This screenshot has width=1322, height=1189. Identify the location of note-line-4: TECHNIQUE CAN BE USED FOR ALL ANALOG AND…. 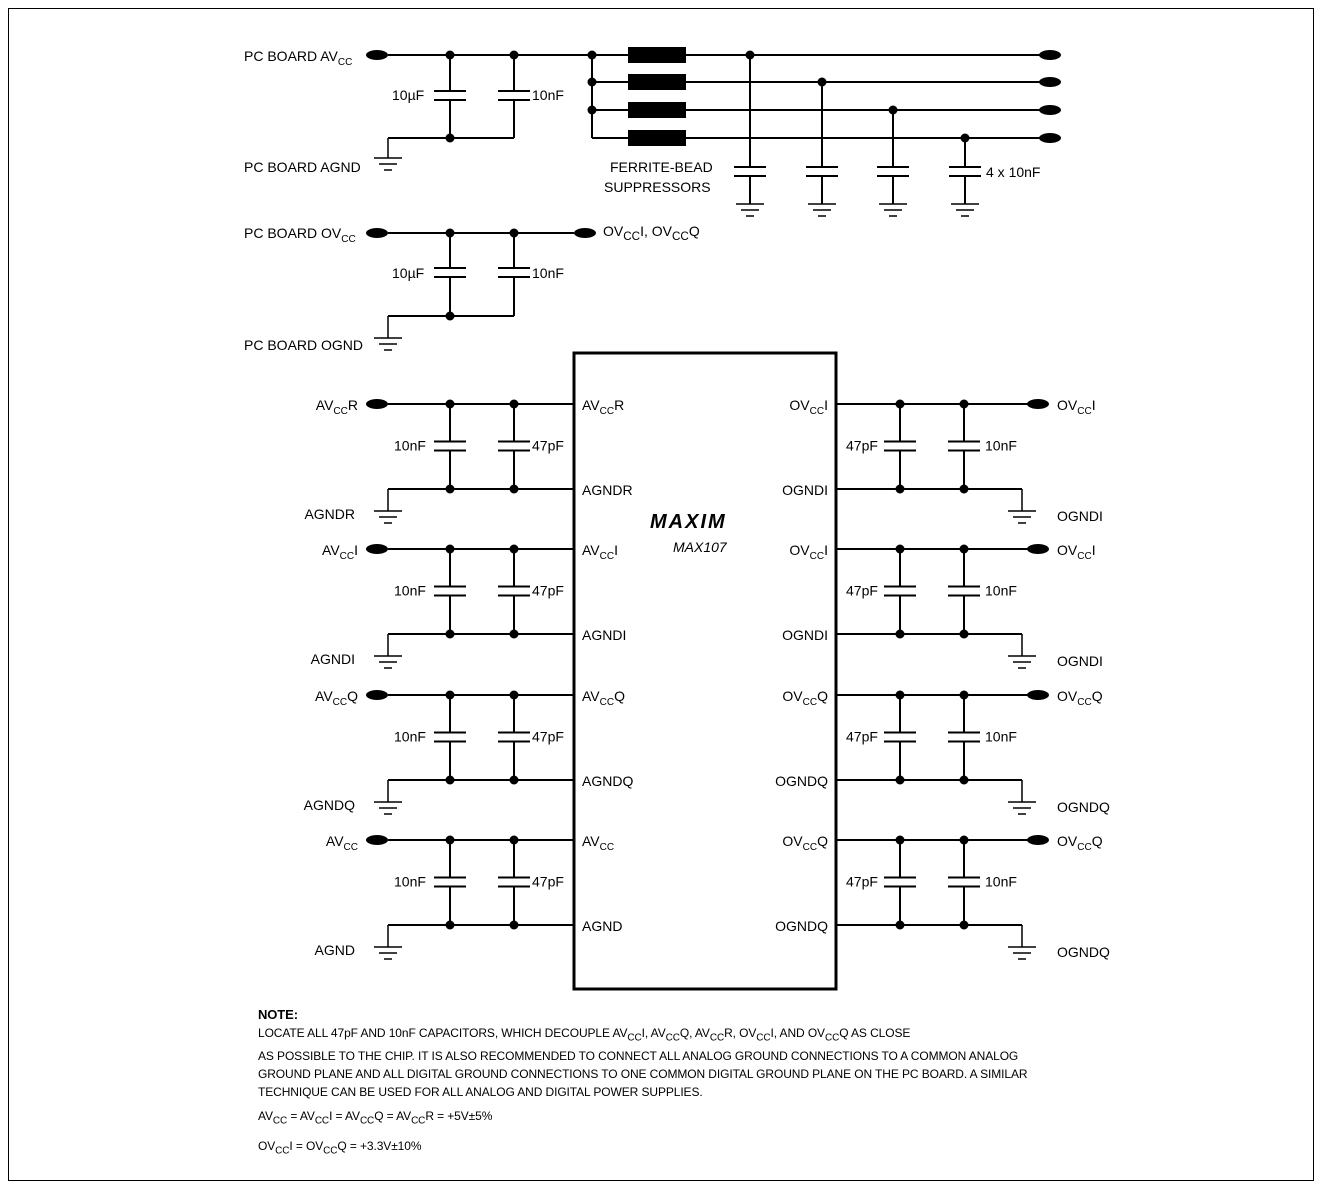
(480, 1092).